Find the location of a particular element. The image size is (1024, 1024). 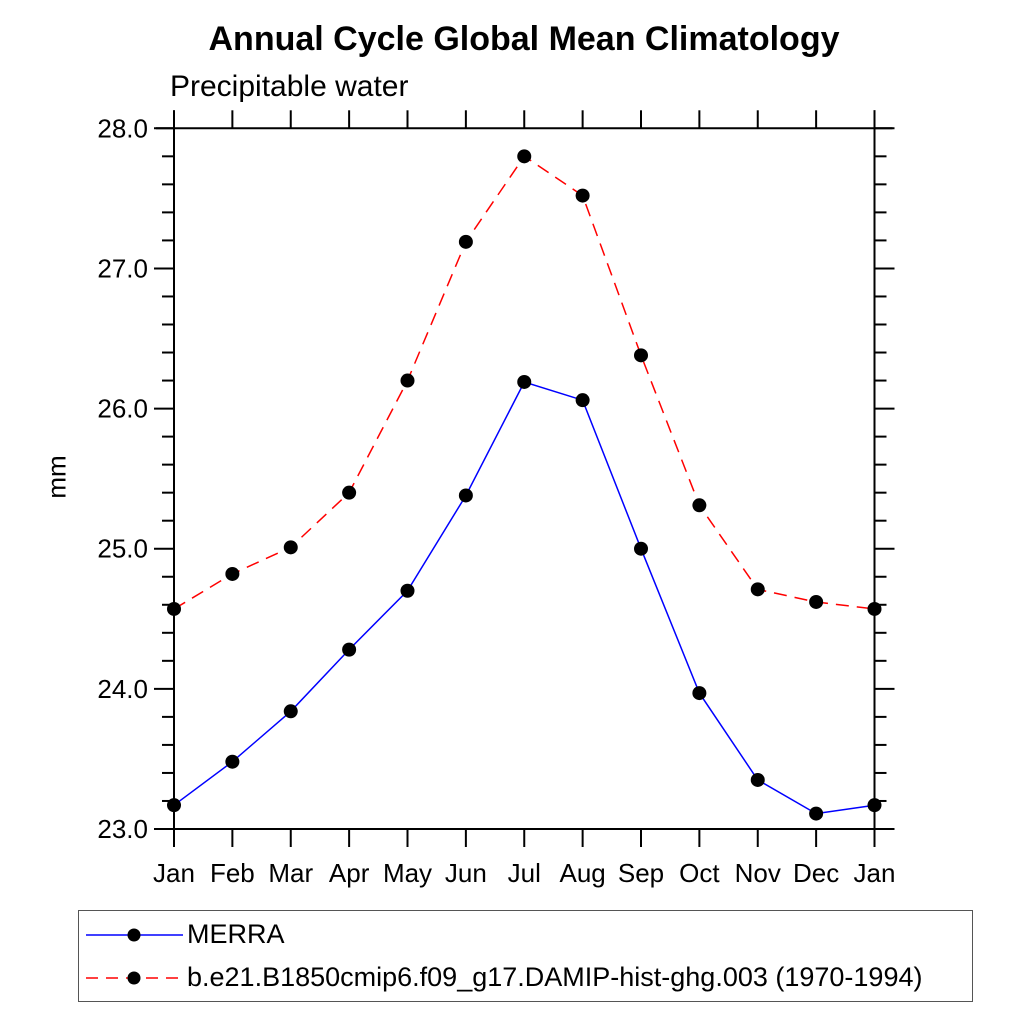

legend-label-merra: MERRA is located at coordinates (236, 934).